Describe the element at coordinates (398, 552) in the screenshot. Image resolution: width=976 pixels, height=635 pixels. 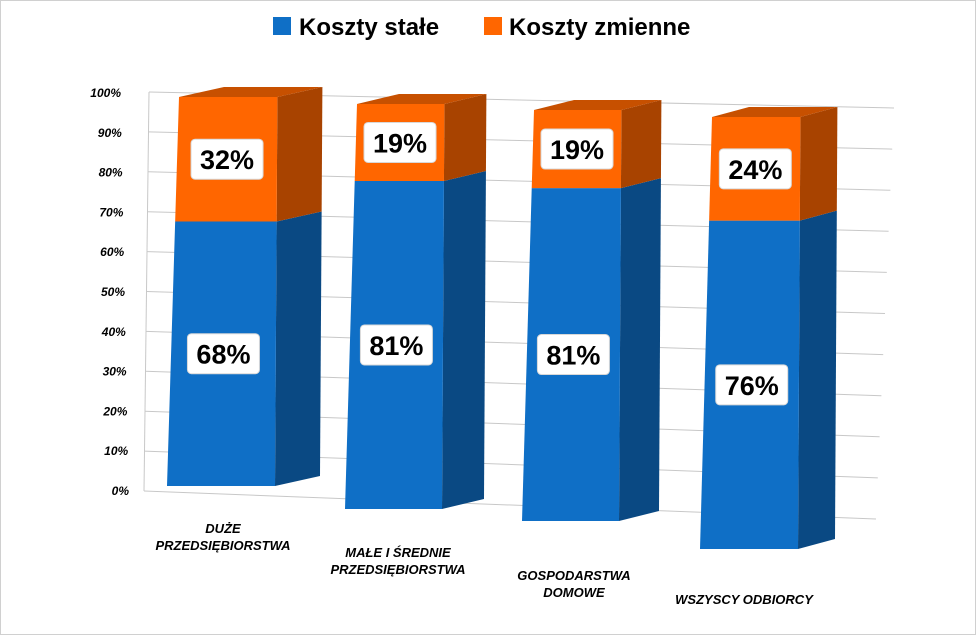
I see `category-label: MAŁE I ŚREDNIE` at that location.